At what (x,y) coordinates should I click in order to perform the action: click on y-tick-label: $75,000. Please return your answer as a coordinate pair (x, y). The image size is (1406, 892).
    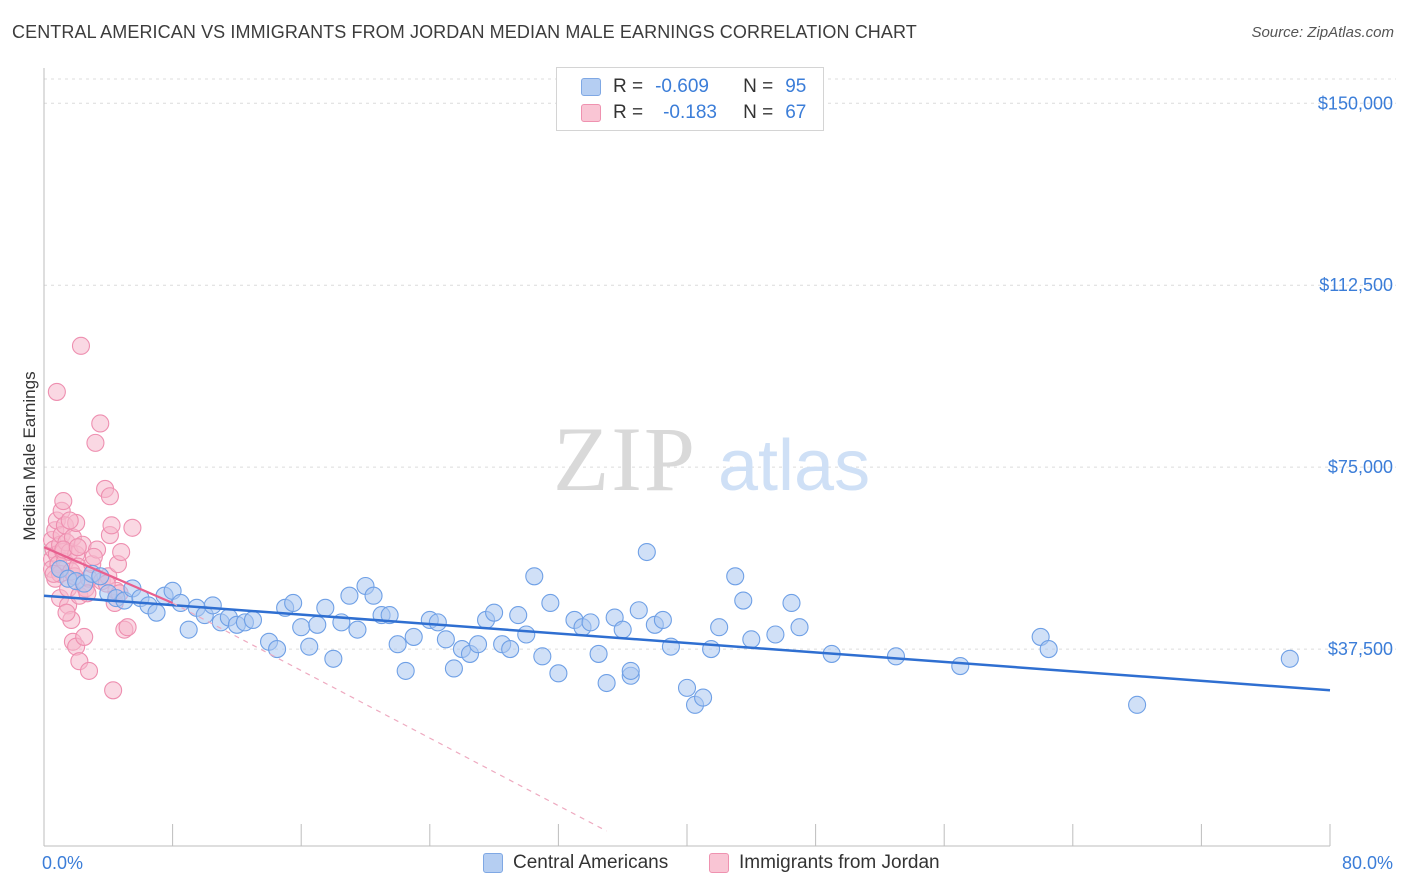
    Looking at the image, I should click on (1360, 467).